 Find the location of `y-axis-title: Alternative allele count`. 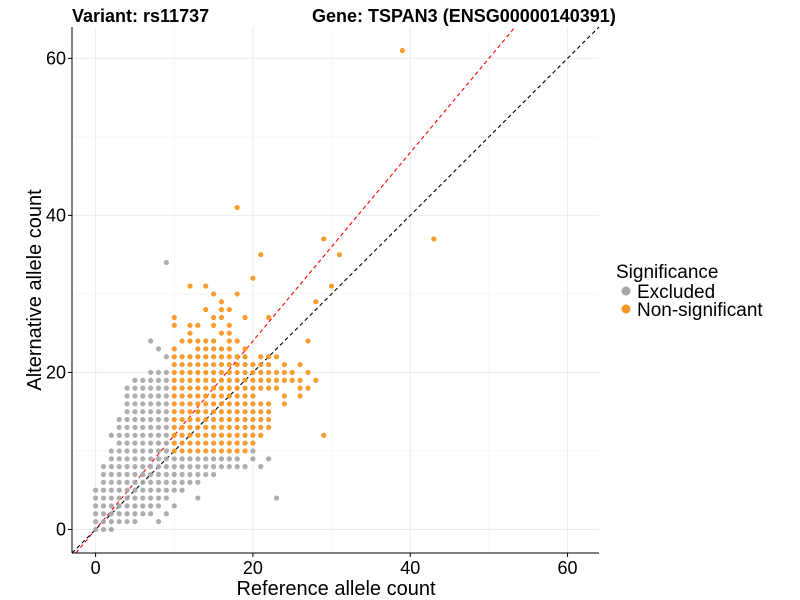

y-axis-title: Alternative allele count is located at coordinates (35, 290).